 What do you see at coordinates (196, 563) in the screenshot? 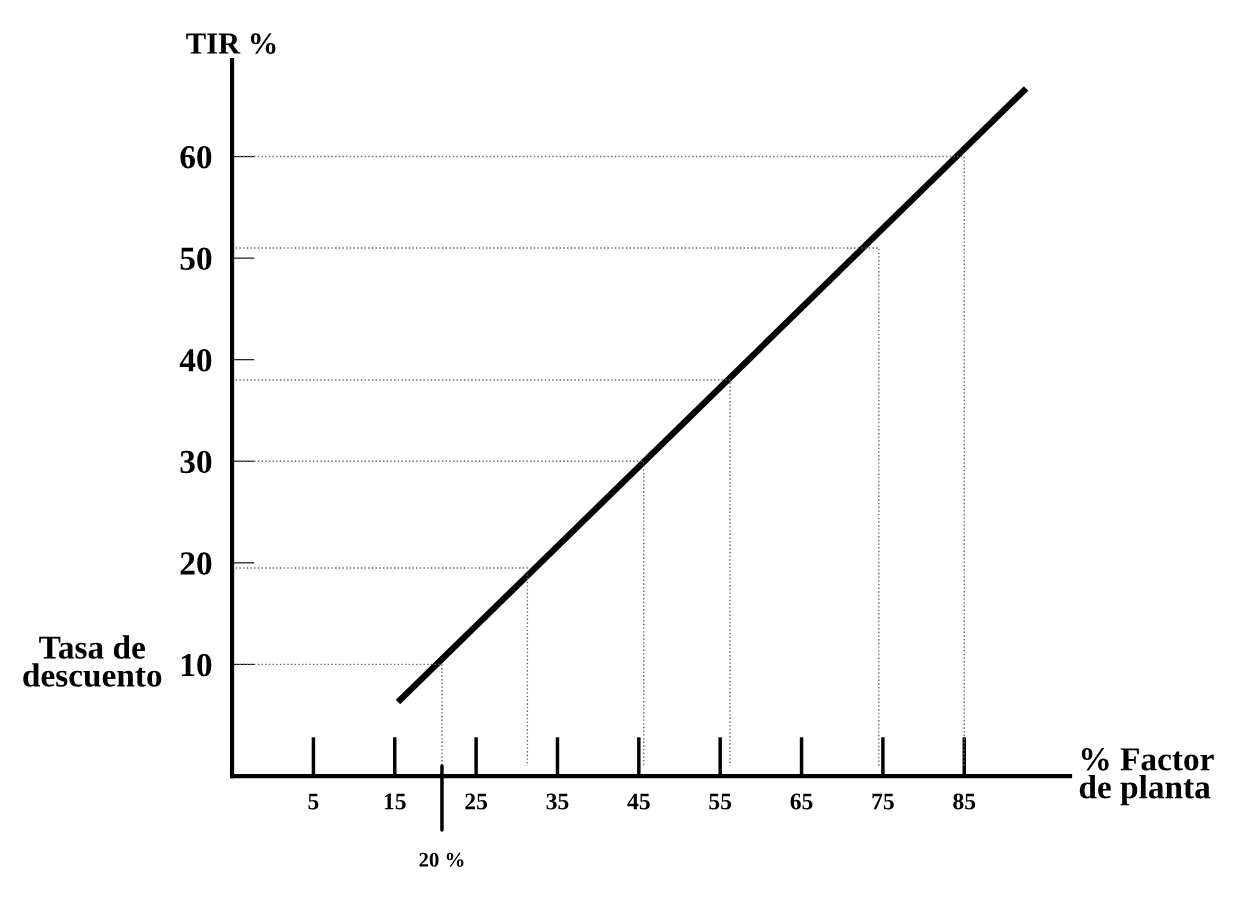
I see `y-tick-label: 20` at bounding box center [196, 563].